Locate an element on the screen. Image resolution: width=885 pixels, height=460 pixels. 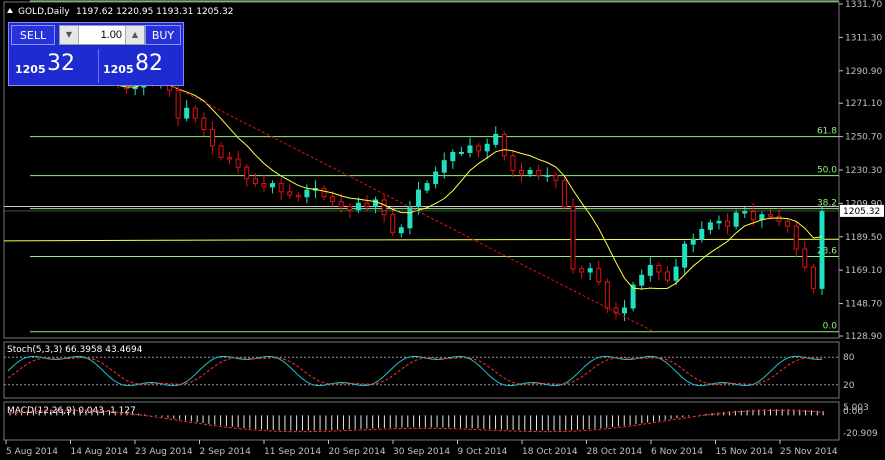
sell-price-pips: 32 is located at coordinates (61, 63).